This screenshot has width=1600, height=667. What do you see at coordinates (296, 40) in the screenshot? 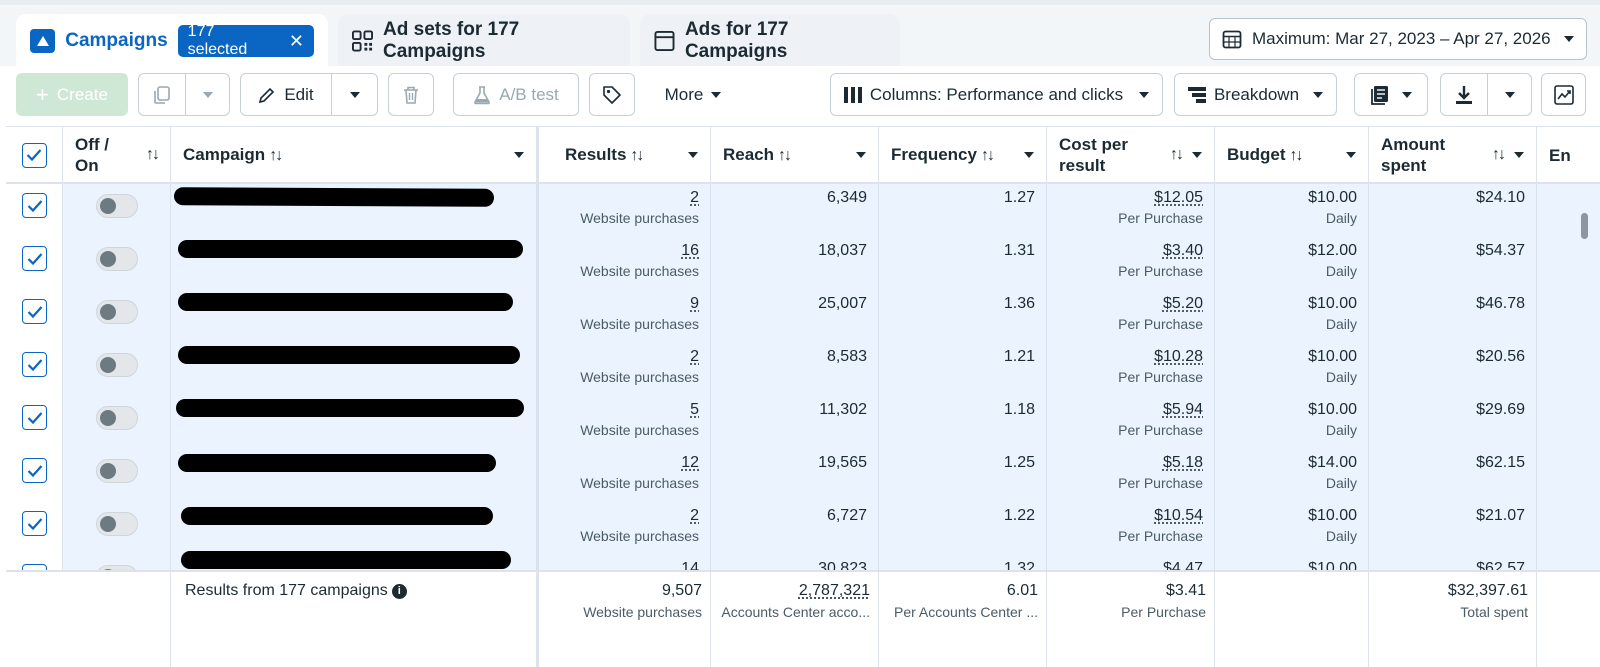
I see `clear-selection-icon: ✕` at bounding box center [296, 40].